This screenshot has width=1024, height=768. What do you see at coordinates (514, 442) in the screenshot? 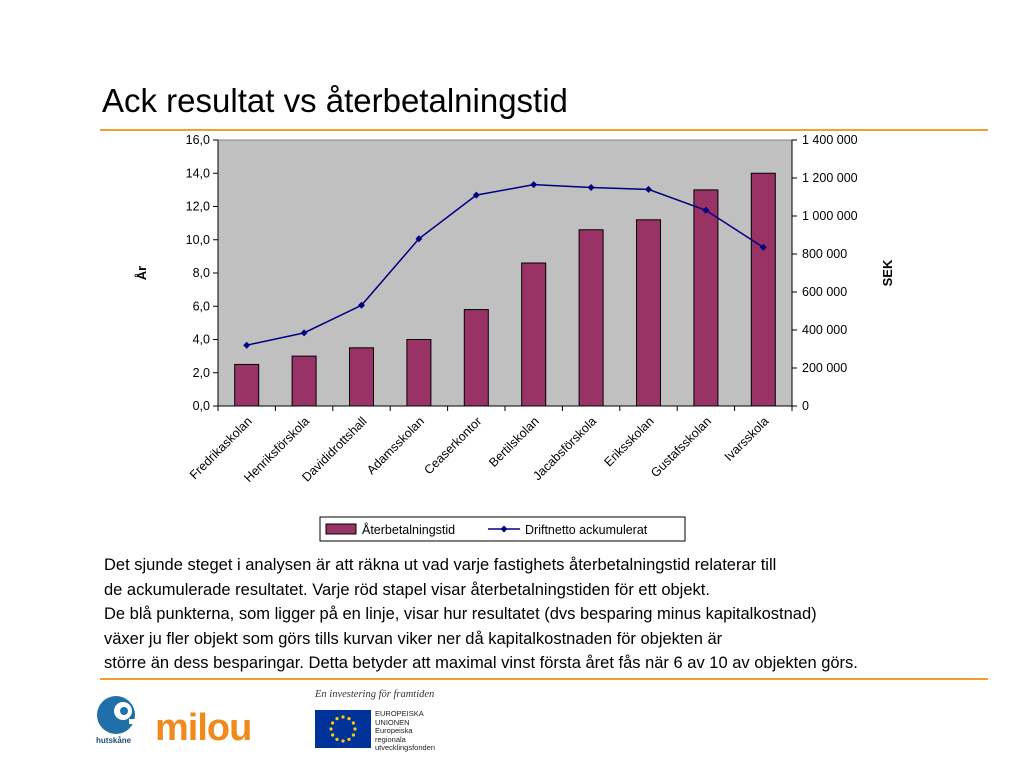
I see `x-tick-label: Bertilskolan` at bounding box center [514, 442].